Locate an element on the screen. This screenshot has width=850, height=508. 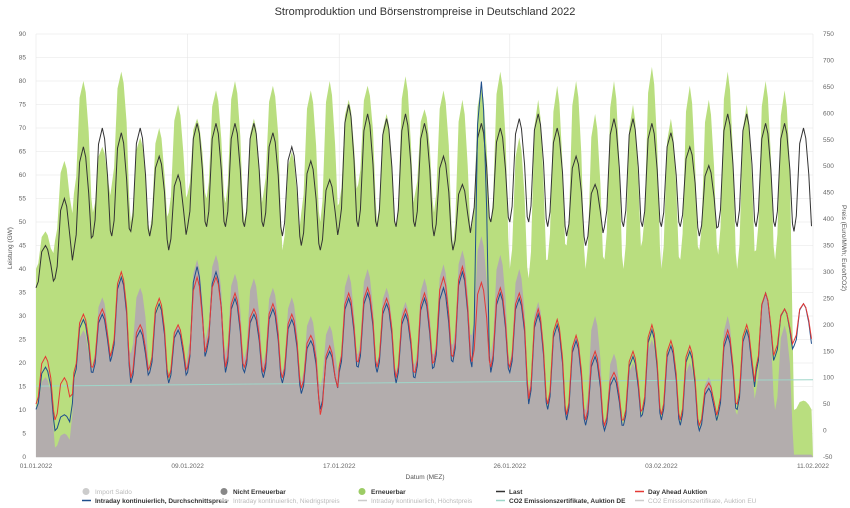
y2-tick-label: -50 is located at coordinates (828, 457).